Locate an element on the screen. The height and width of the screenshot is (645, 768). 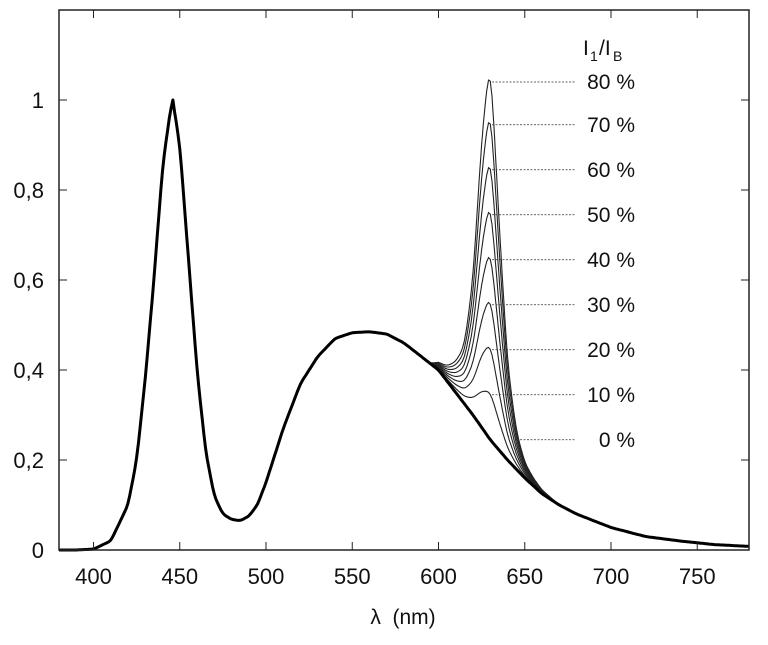
series-label: 60 % is located at coordinates (611, 170).